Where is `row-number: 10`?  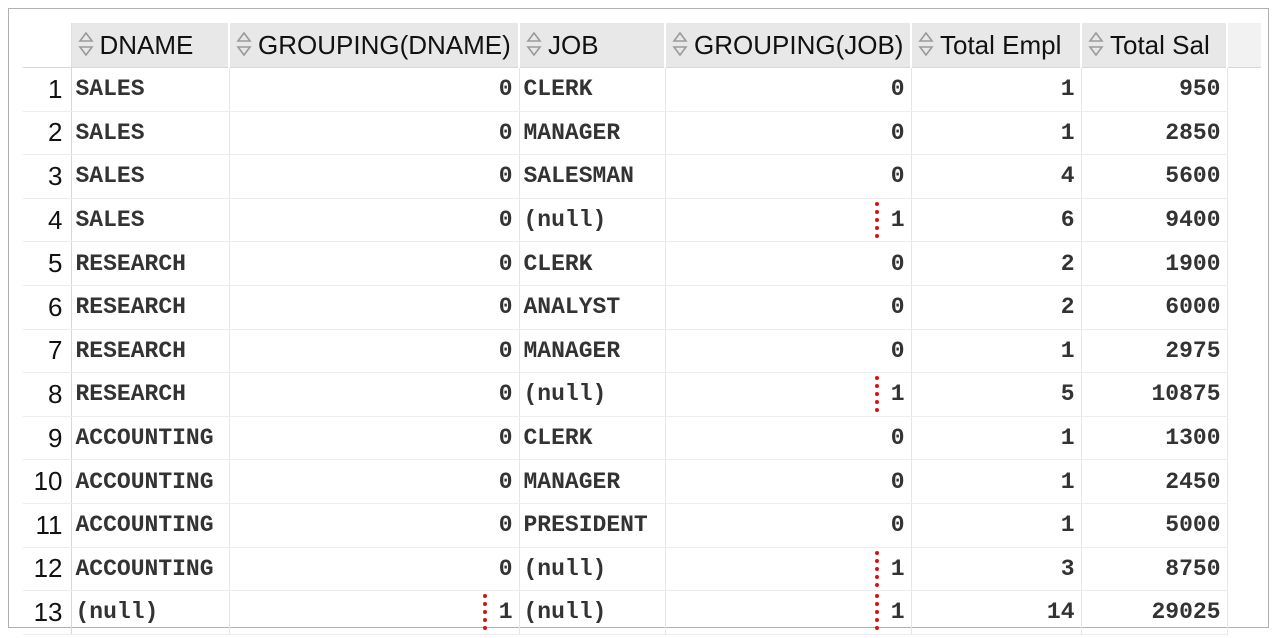 row-number: 10 is located at coordinates (47, 481).